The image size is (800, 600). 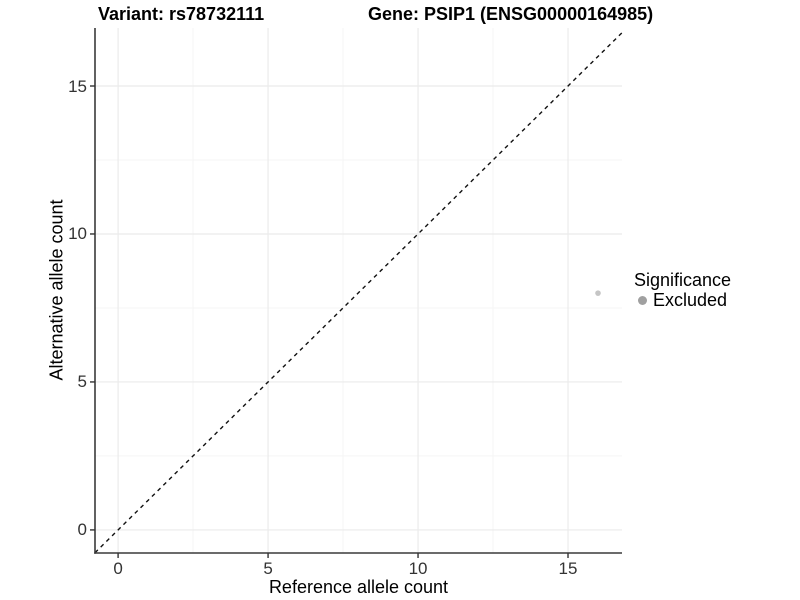 What do you see at coordinates (82, 382) in the screenshot?
I see `y-tick-label: 5` at bounding box center [82, 382].